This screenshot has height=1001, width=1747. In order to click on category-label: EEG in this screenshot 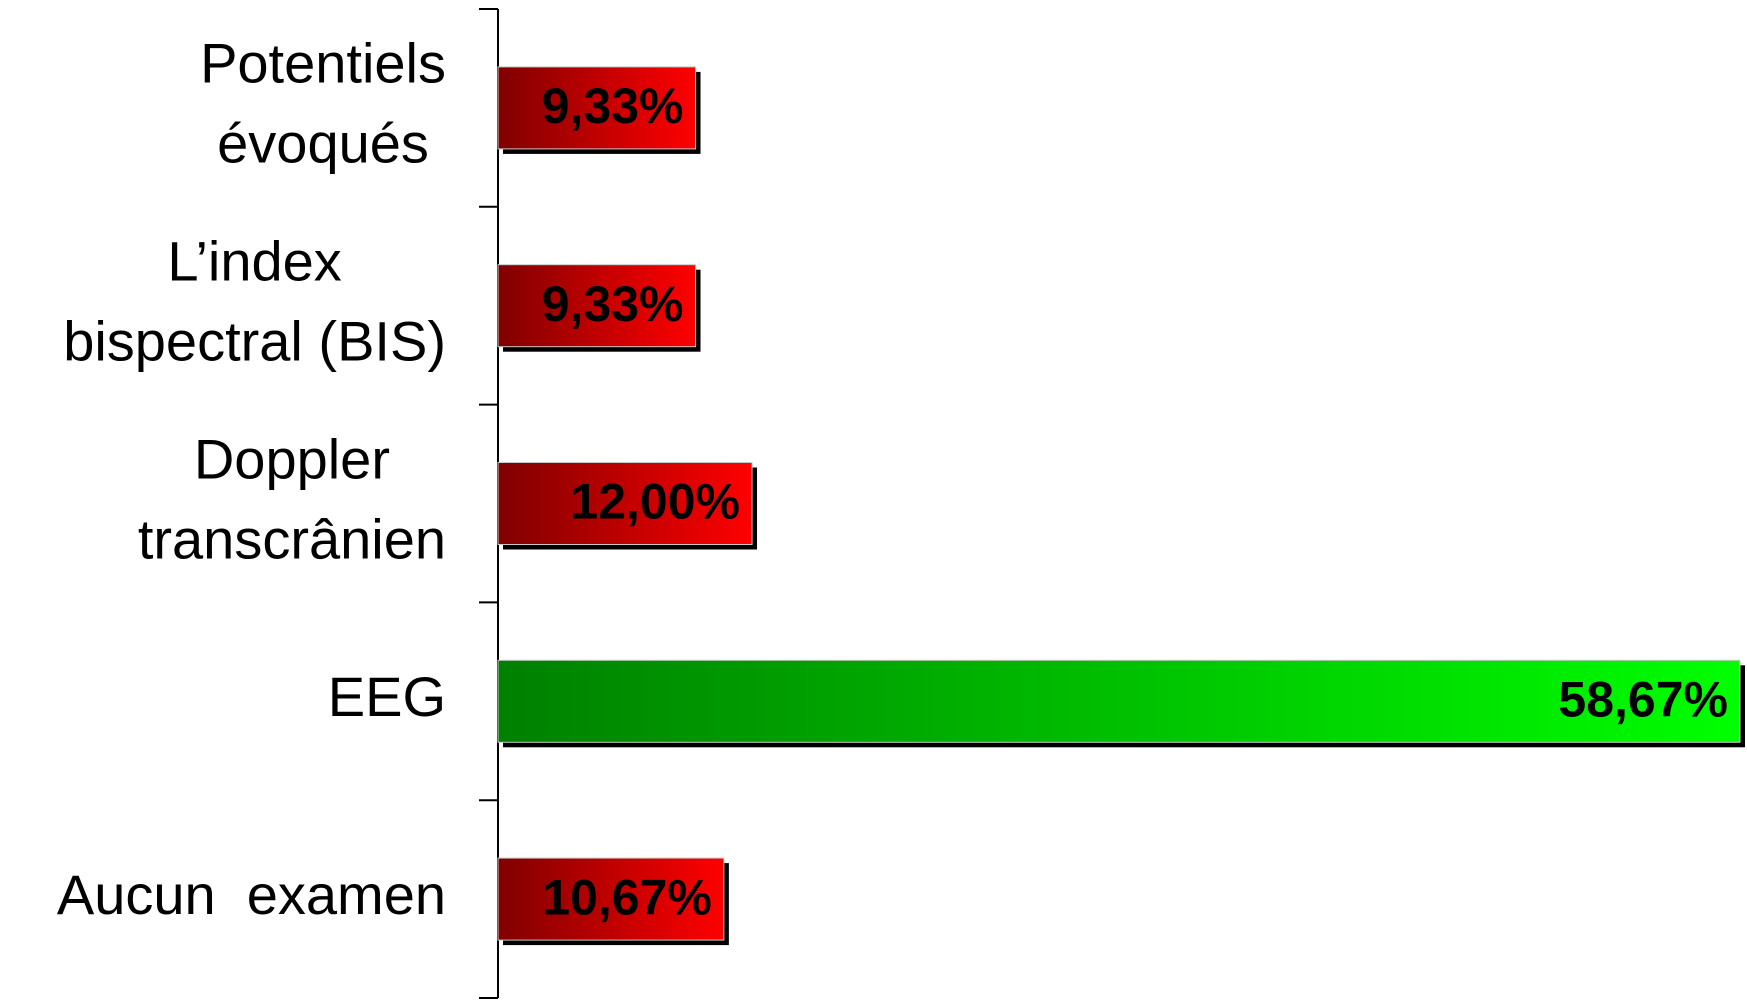, I will do `click(387, 696)`.